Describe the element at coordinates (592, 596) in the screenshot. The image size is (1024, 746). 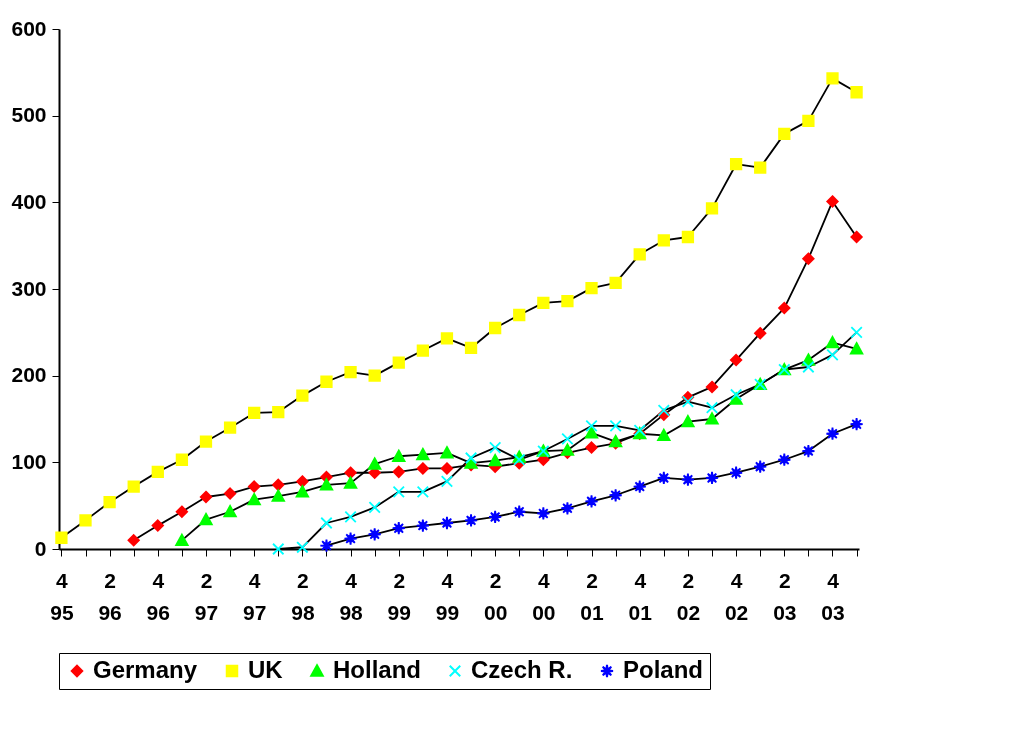
I see `x-tick-label: 2 01` at that location.